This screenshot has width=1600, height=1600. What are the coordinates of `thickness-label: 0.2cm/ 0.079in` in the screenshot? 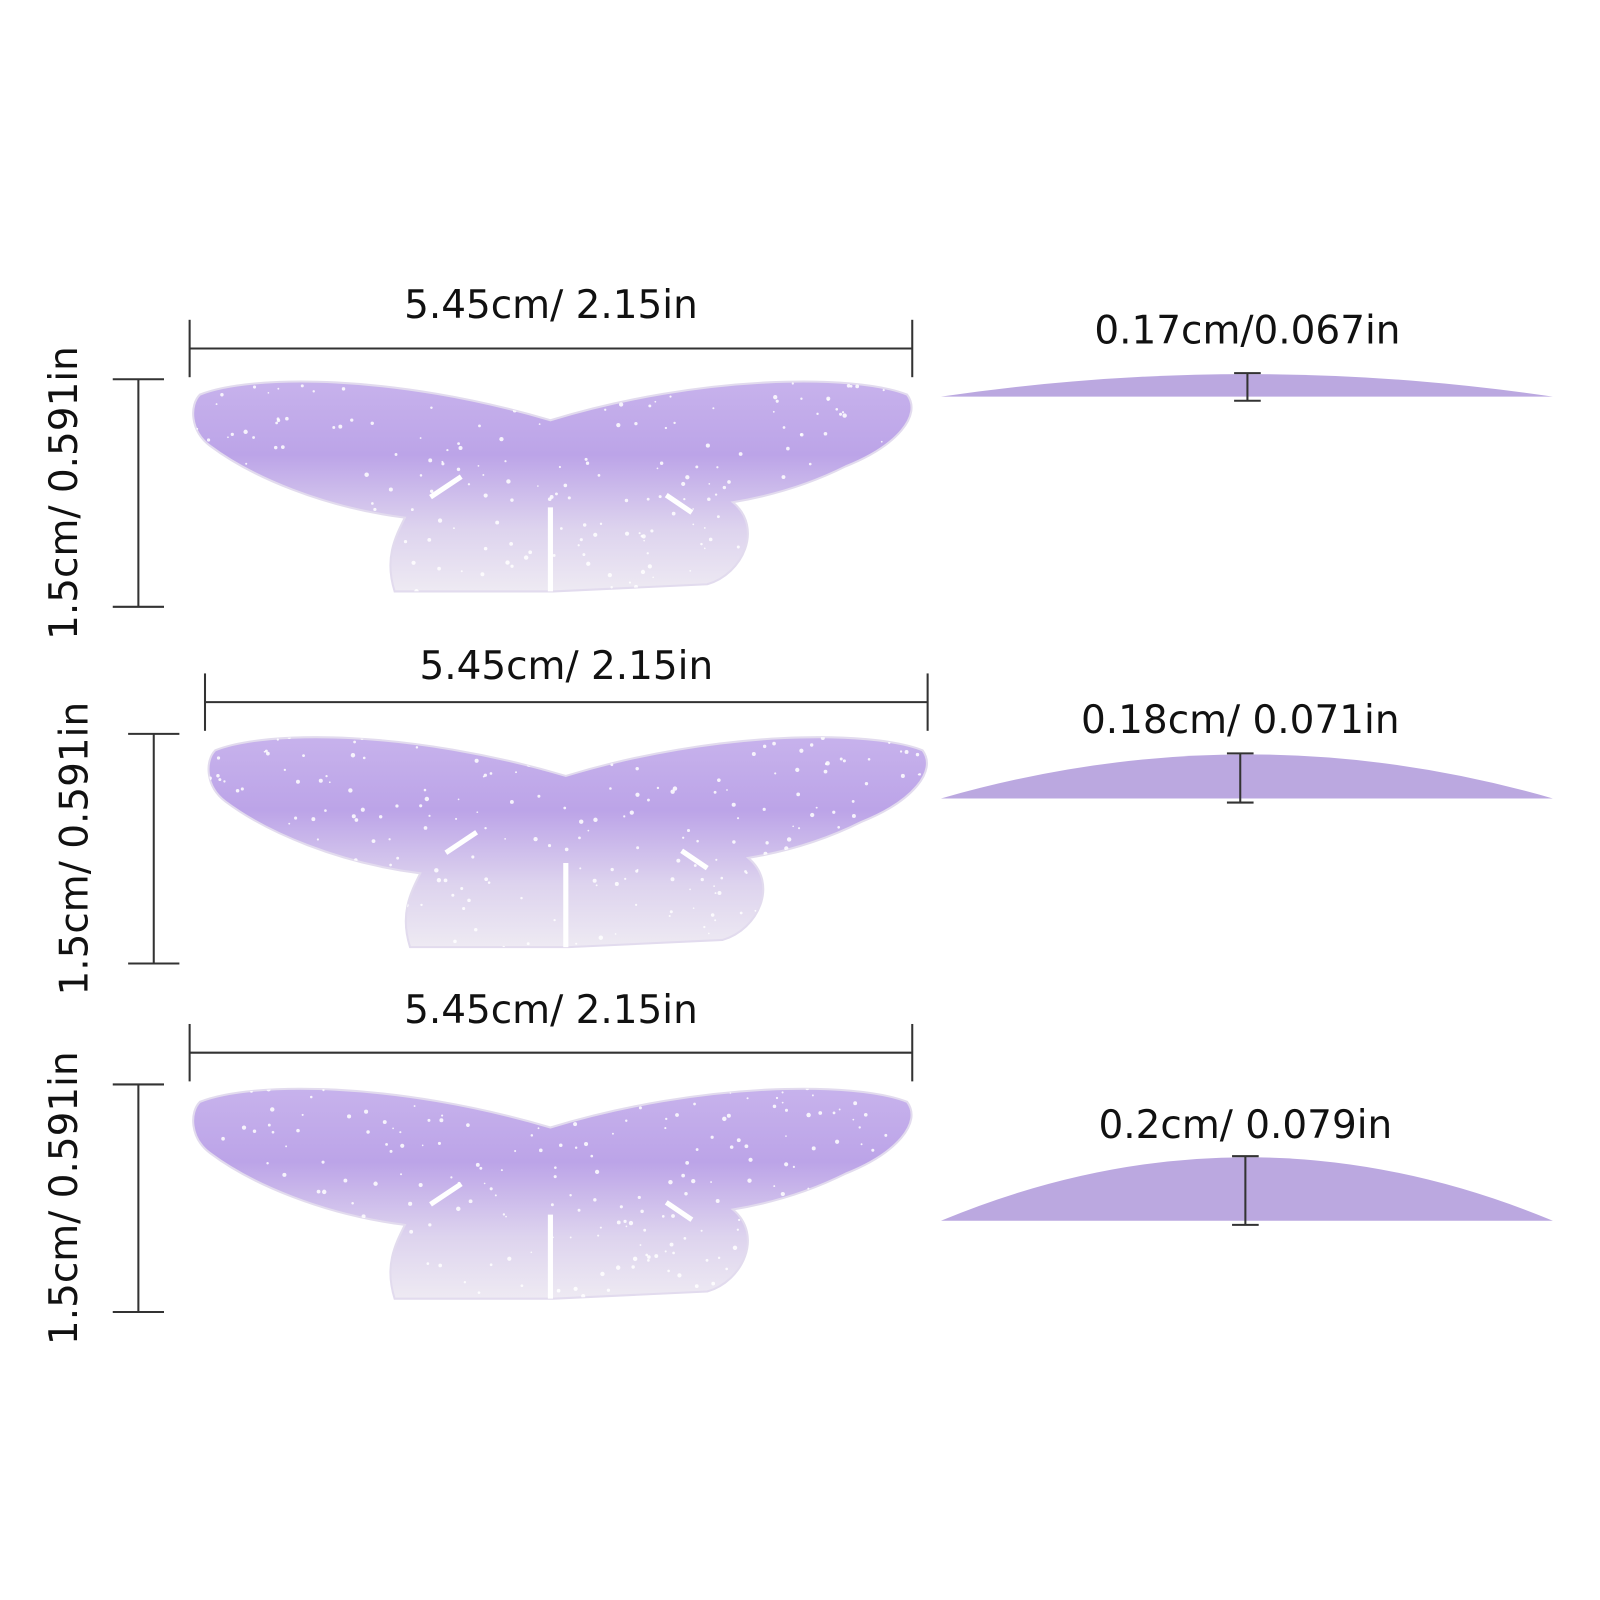 It's located at (1246, 1125).